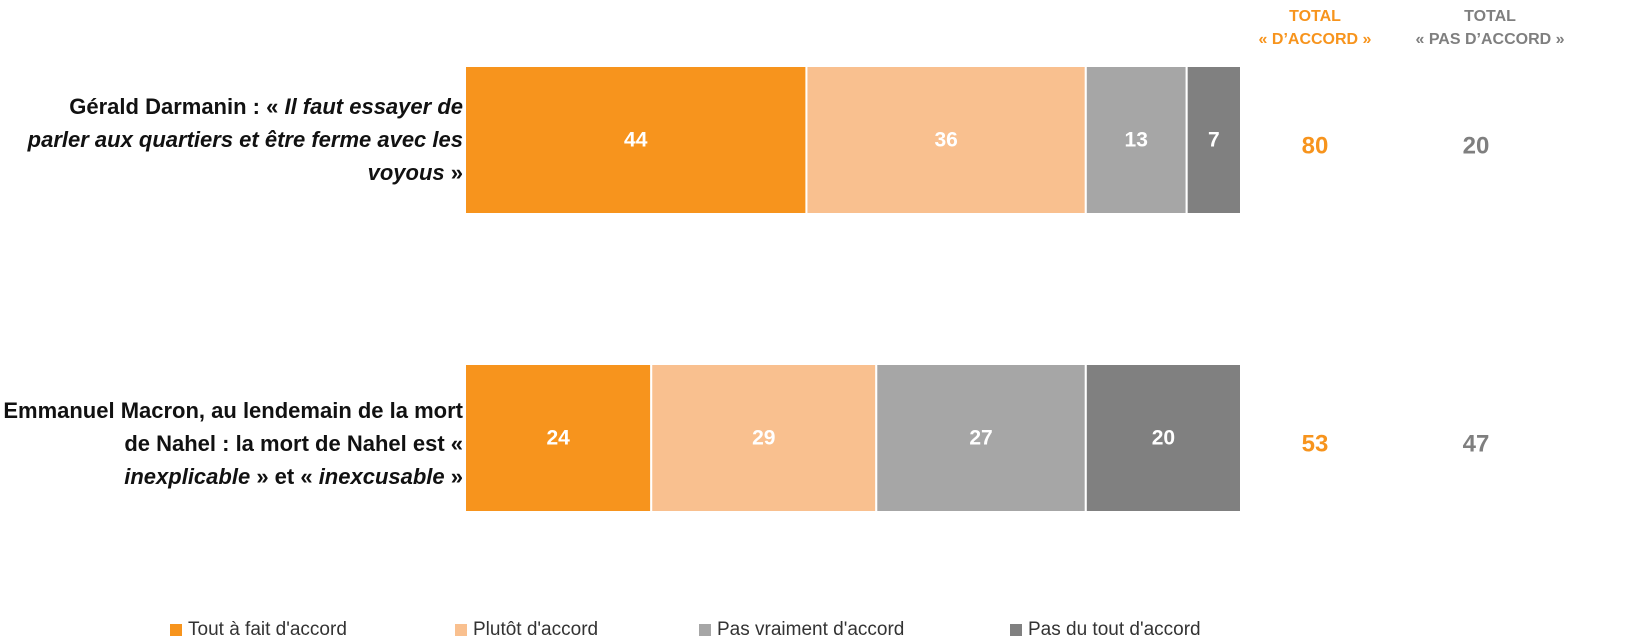 This screenshot has width=1640, height=641. I want to click on bar-value-label: 13, so click(1136, 140).